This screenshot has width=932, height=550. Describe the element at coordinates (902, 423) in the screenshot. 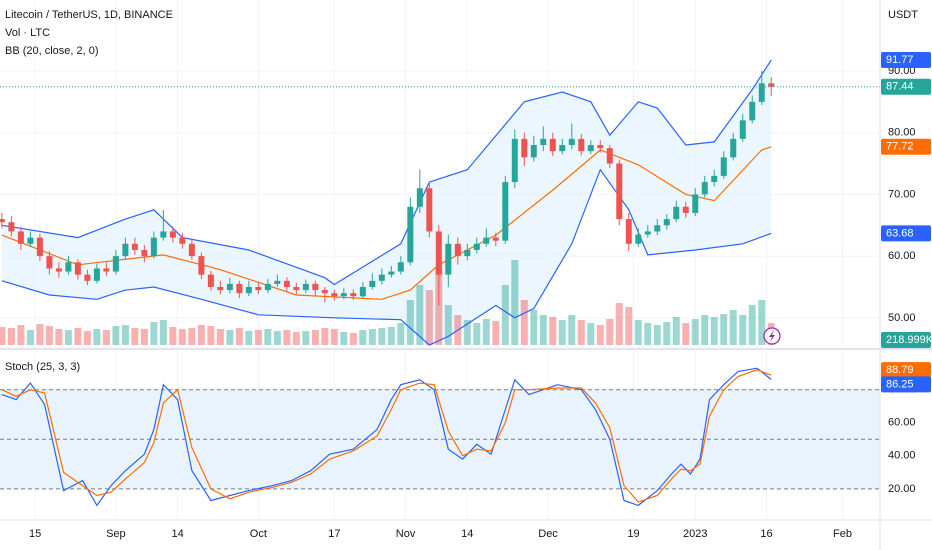

I see `y-tick-label: 60.00` at that location.